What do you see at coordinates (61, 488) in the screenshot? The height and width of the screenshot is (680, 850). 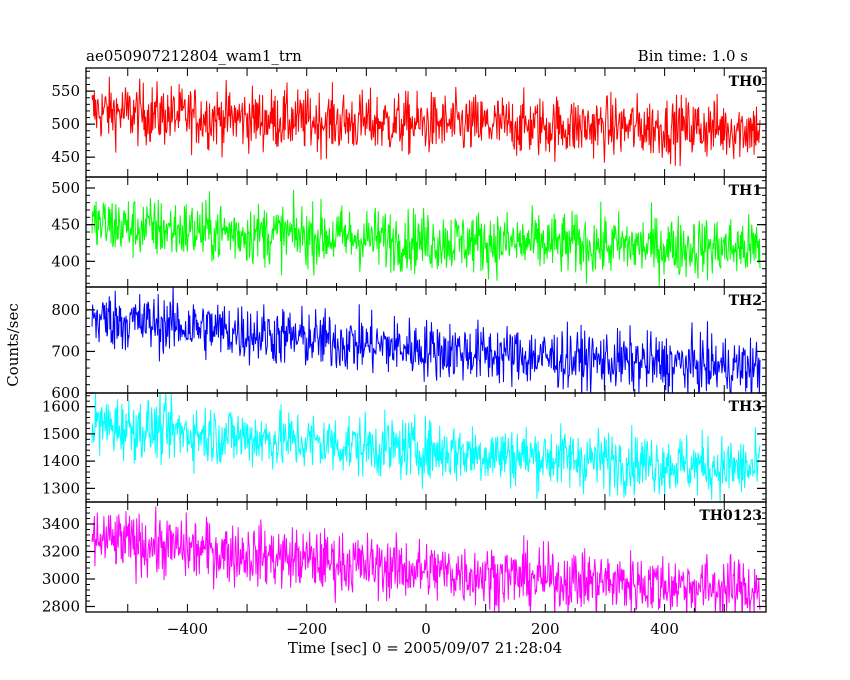 I see `y-tick-label: 1300` at bounding box center [61, 488].